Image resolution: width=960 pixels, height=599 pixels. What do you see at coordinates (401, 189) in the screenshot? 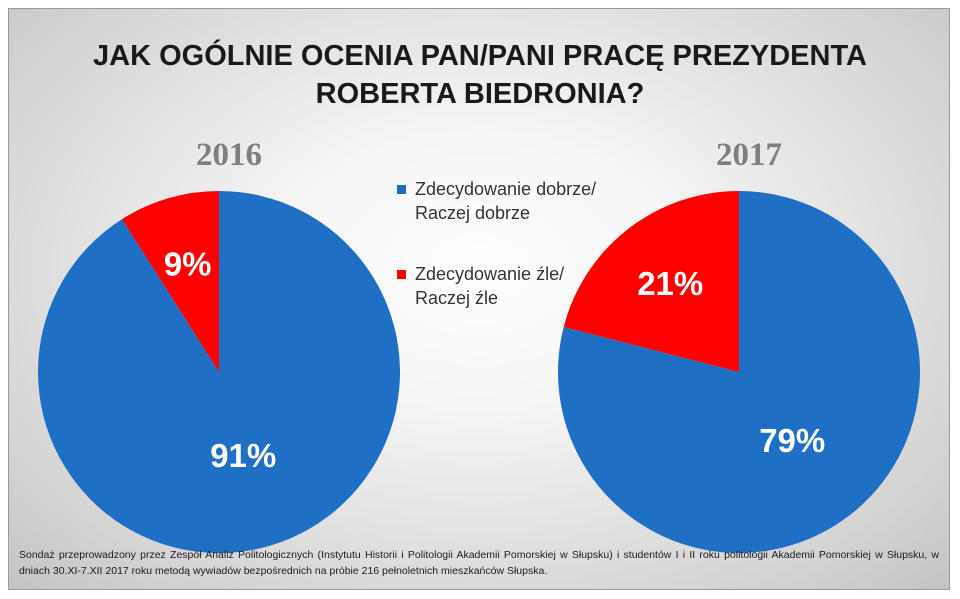
I see `legend-swatch-positive` at bounding box center [401, 189].